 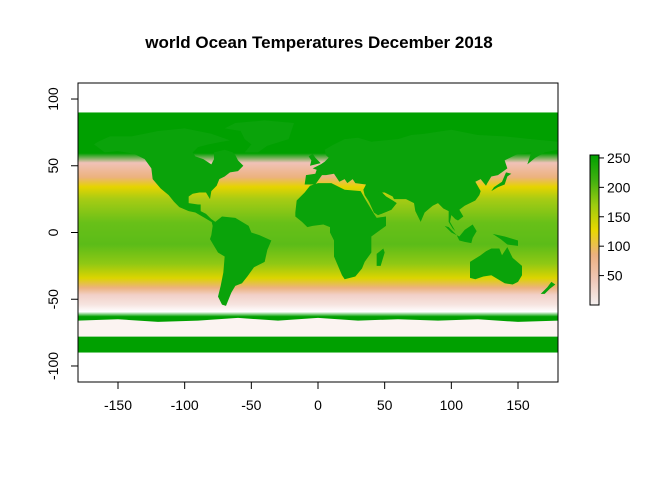 I want to click on landmass-australia, so click(x=496, y=266).